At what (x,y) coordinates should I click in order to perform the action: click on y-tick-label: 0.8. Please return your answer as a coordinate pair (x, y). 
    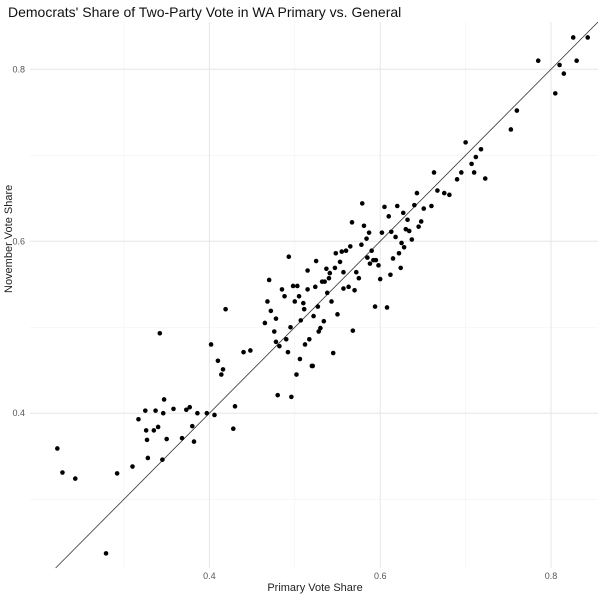
    Looking at the image, I should click on (18, 69).